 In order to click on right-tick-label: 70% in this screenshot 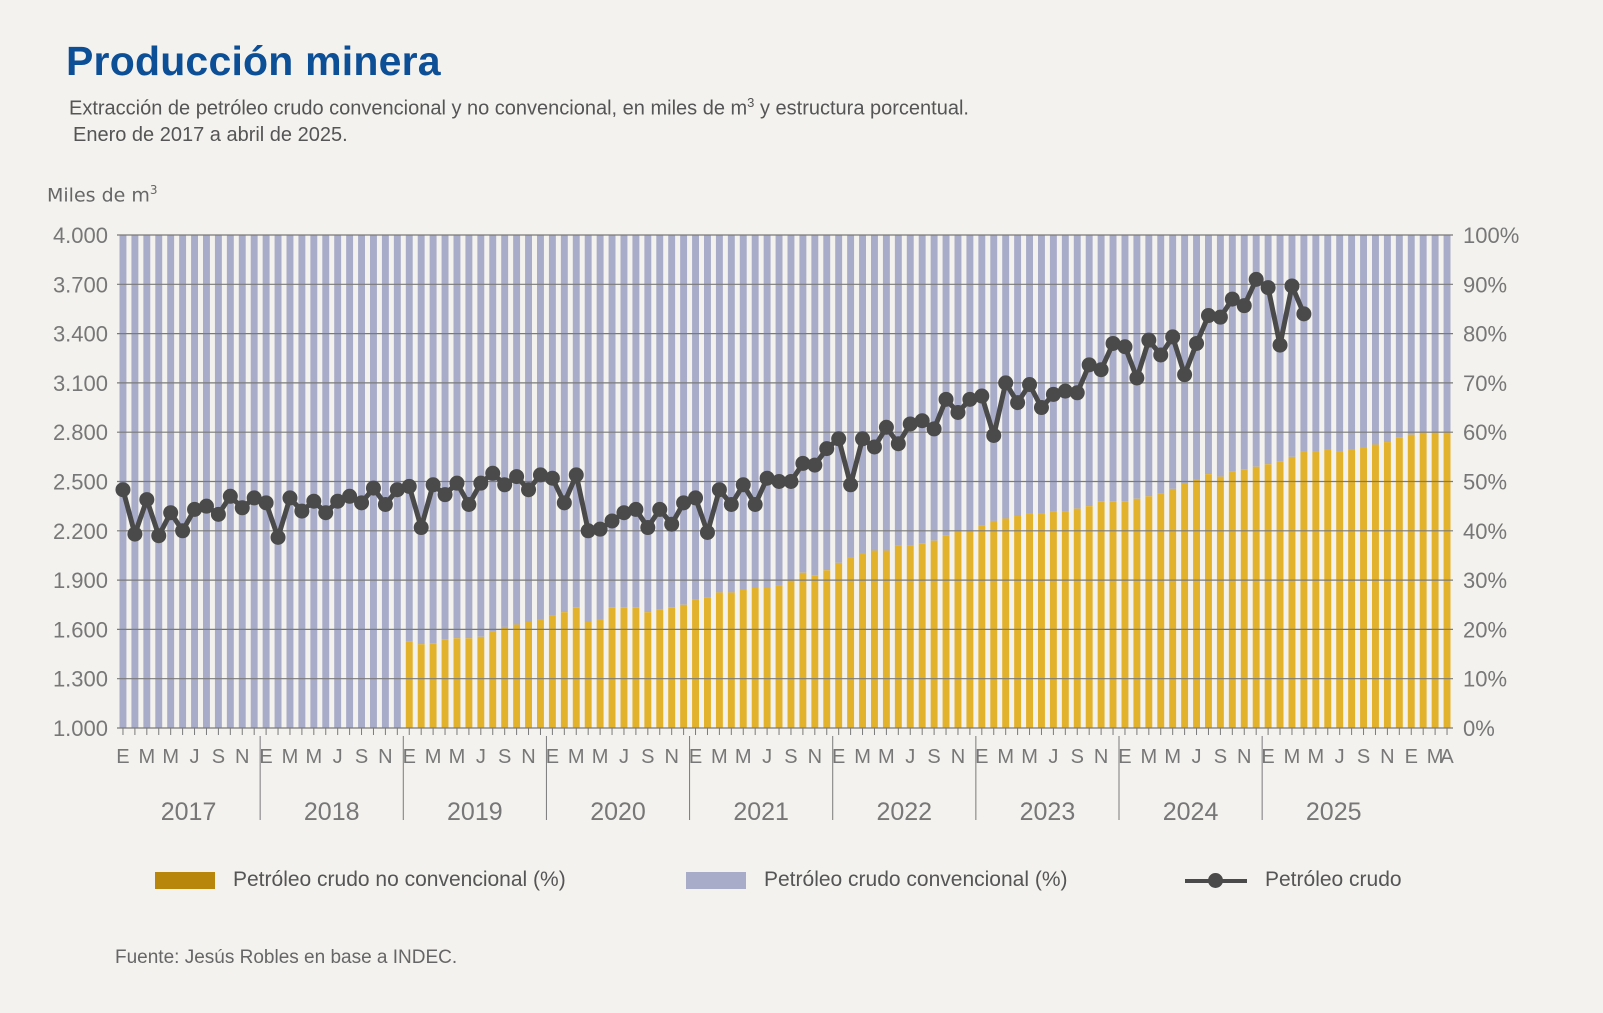, I will do `click(1485, 383)`.